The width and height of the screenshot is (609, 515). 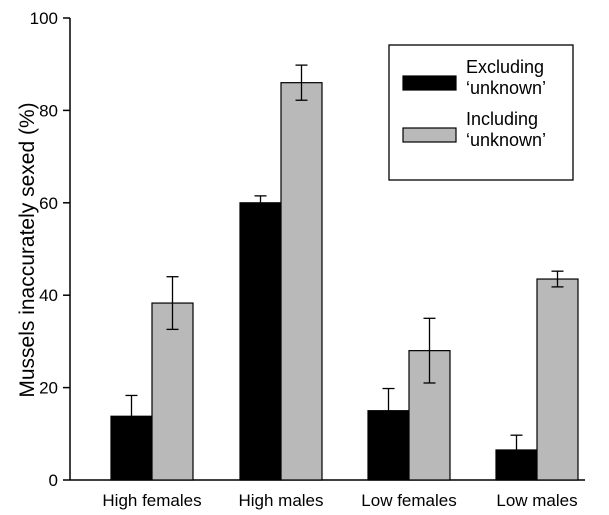 I want to click on x-tick-label: Low males, so click(x=536, y=500).